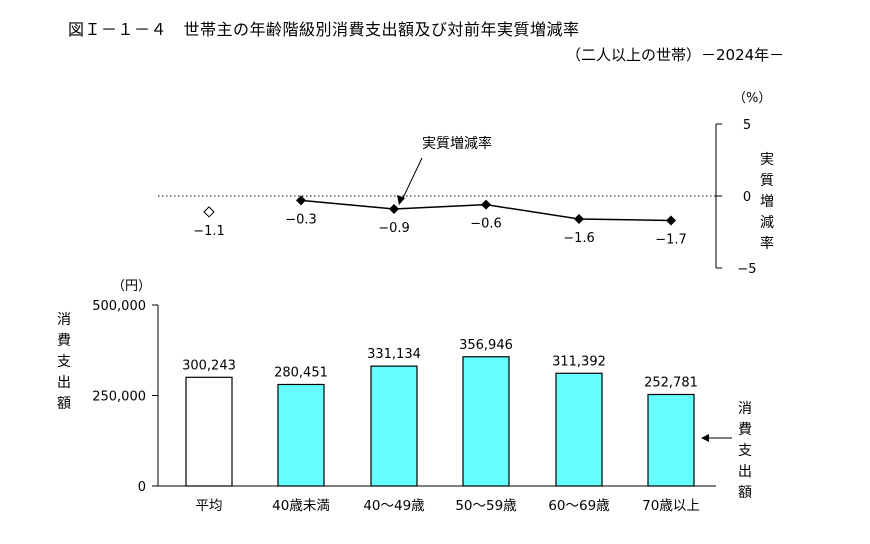 This screenshot has height=544, width=870. What do you see at coordinates (579, 506) in the screenshot?
I see `category-label: 60～69歳` at bounding box center [579, 506].